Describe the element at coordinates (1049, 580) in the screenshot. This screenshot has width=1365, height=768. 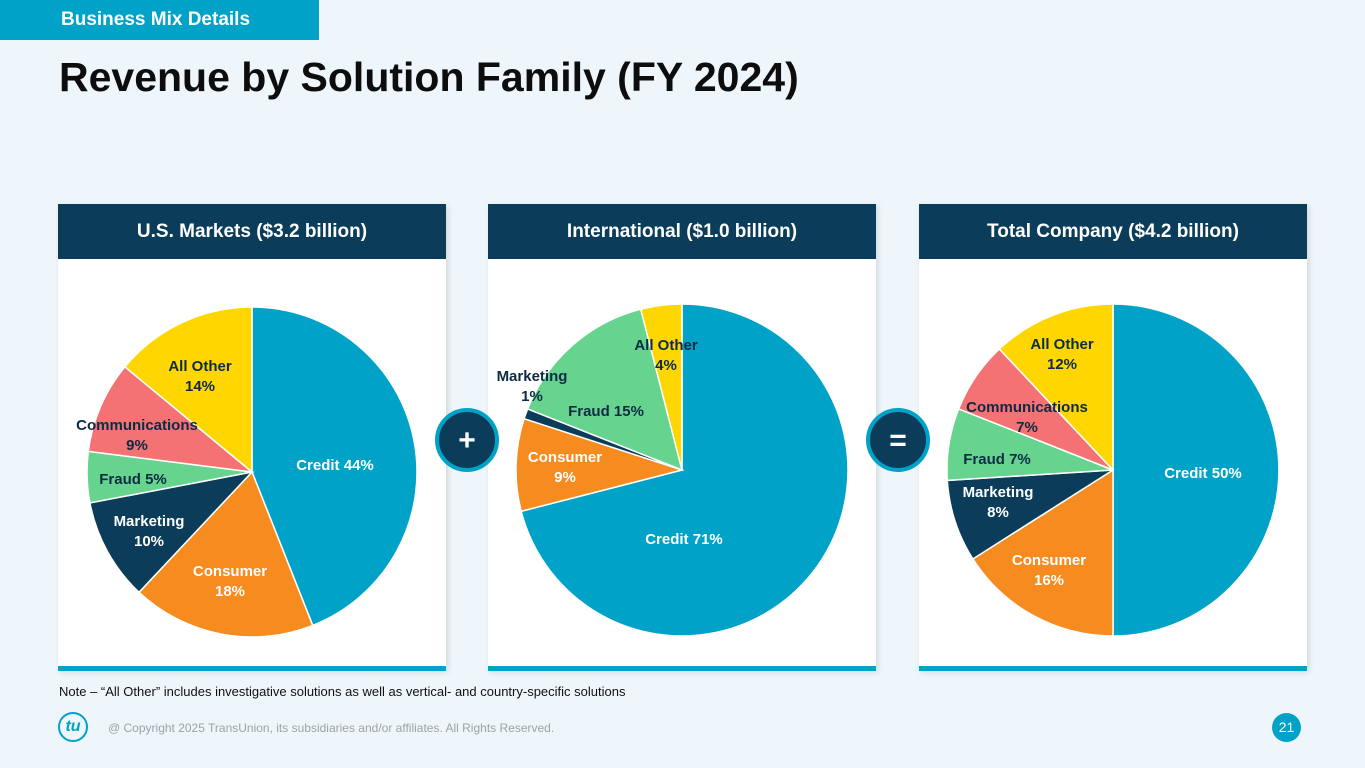
I see `value-label: 16%` at that location.